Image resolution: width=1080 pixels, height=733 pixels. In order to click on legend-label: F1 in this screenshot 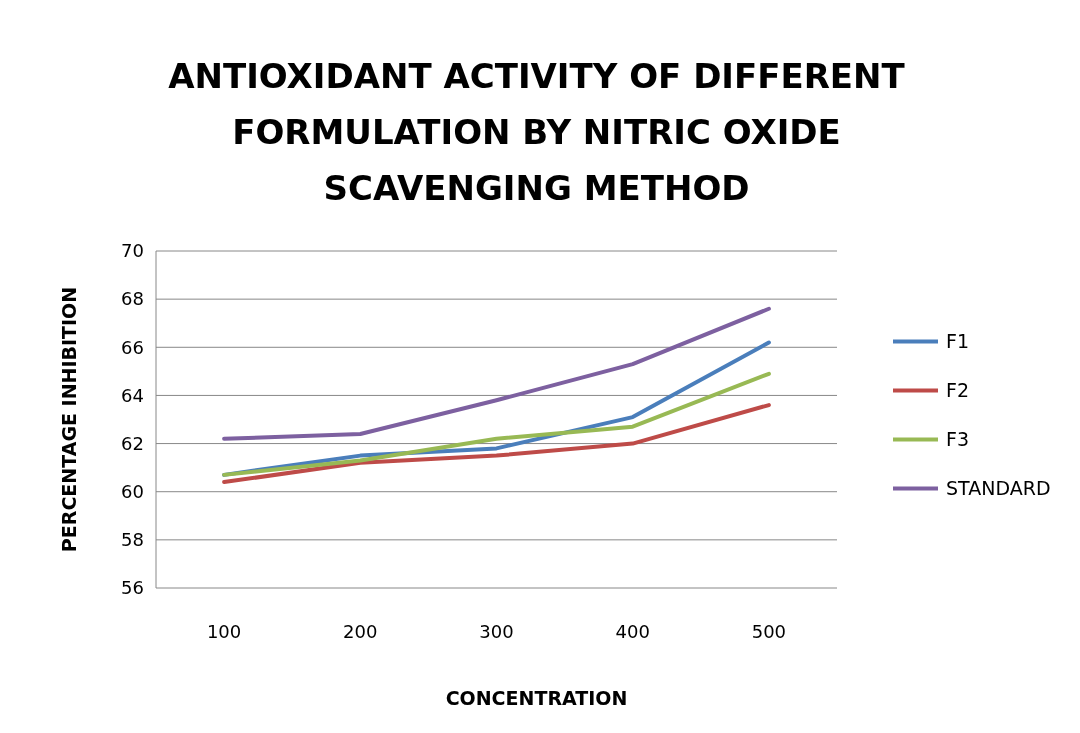, I will do `click(958, 341)`.